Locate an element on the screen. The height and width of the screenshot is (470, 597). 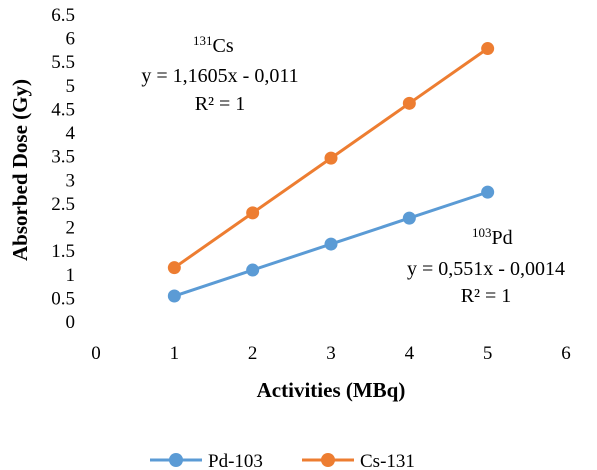
x-tick-label: 3 is located at coordinates (331, 353).